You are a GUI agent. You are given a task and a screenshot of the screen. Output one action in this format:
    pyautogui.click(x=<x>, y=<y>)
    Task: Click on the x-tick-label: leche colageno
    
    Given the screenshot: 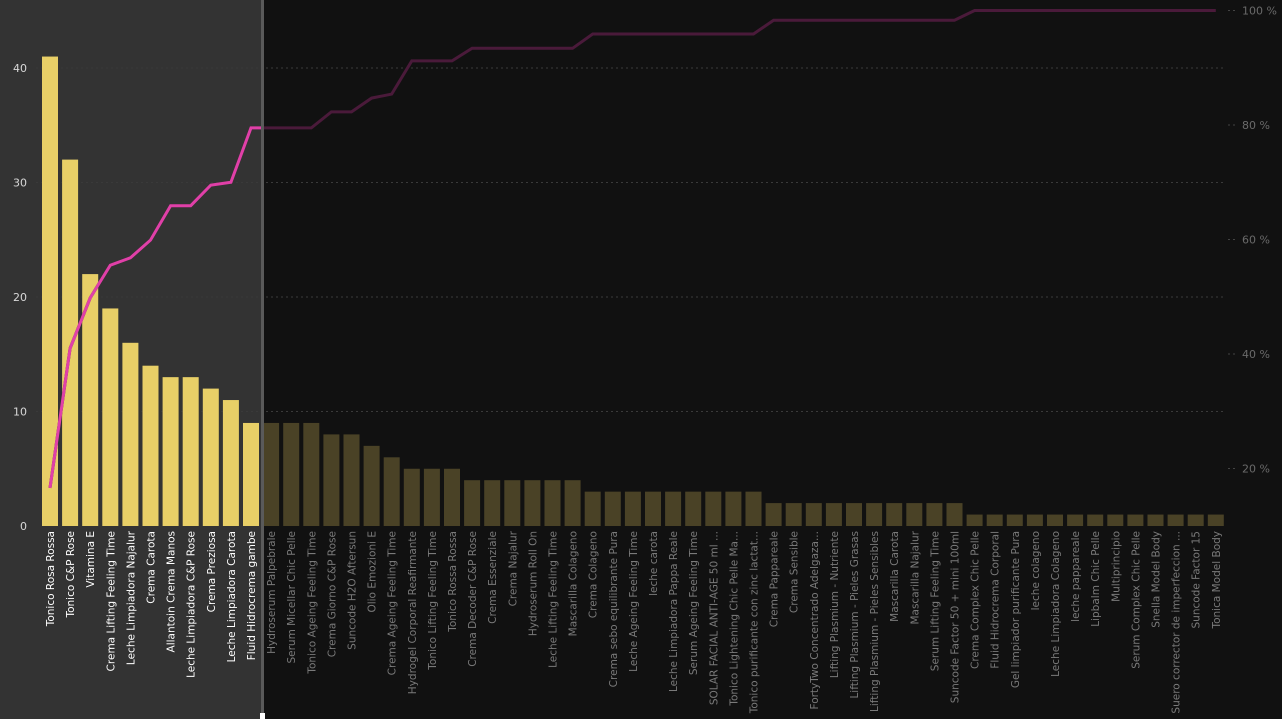 What is the action you would take?
    pyautogui.click(x=1036, y=570)
    